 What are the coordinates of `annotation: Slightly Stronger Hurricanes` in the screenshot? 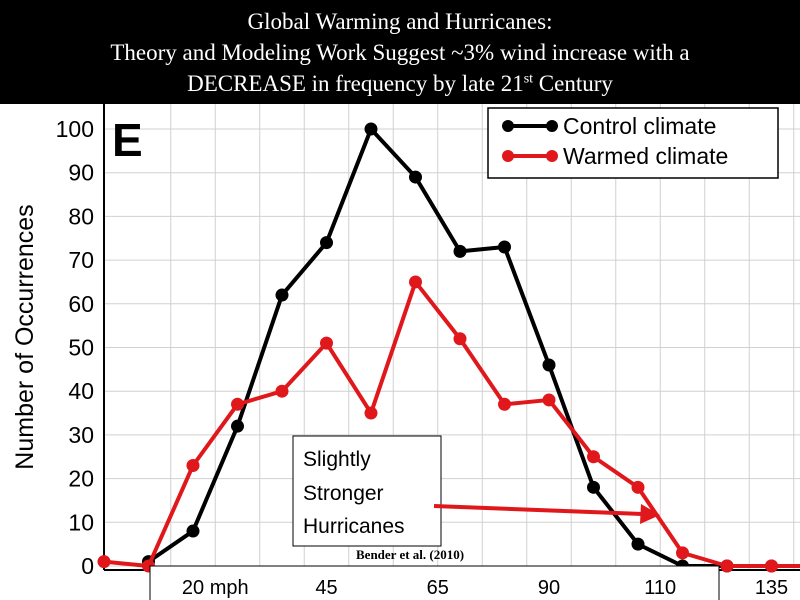 It's located at (476, 491).